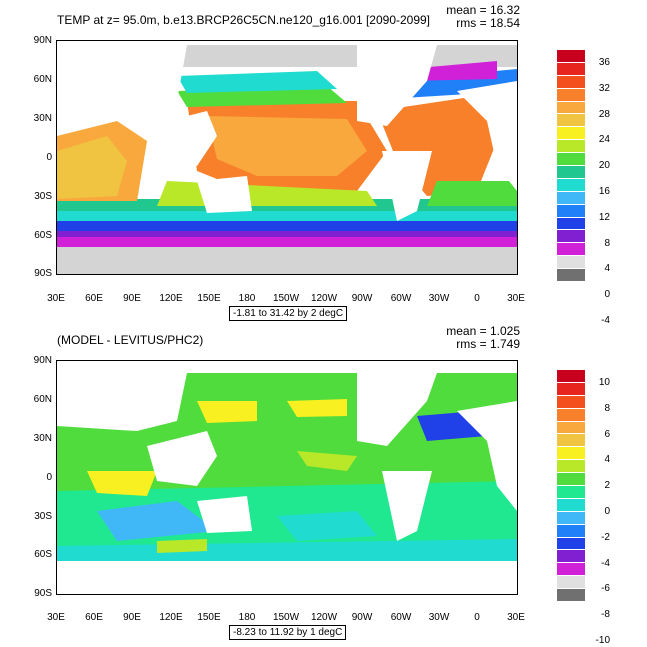  Describe the element at coordinates (286, 617) in the screenshot. I see `bottom-lon-label: 150W` at that location.